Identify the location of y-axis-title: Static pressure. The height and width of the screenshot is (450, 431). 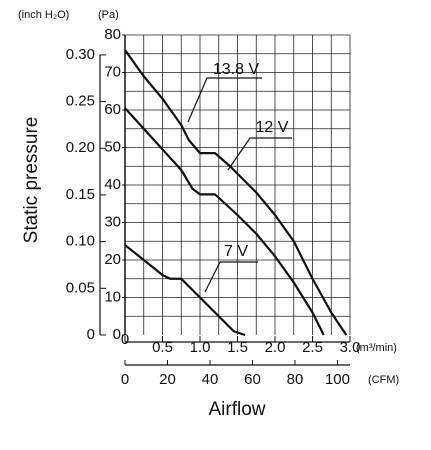
(31, 180).